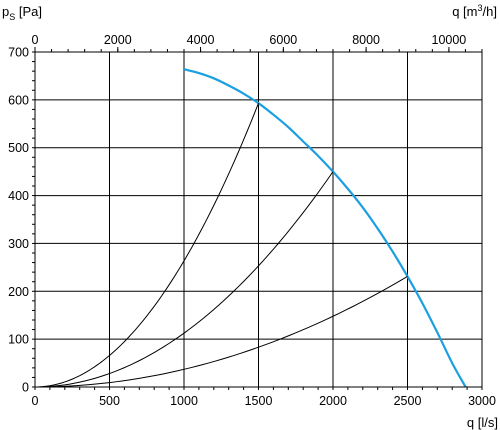 Image resolution: width=500 pixels, height=430 pixels. I want to click on x2-tick-label: 0, so click(35, 40).